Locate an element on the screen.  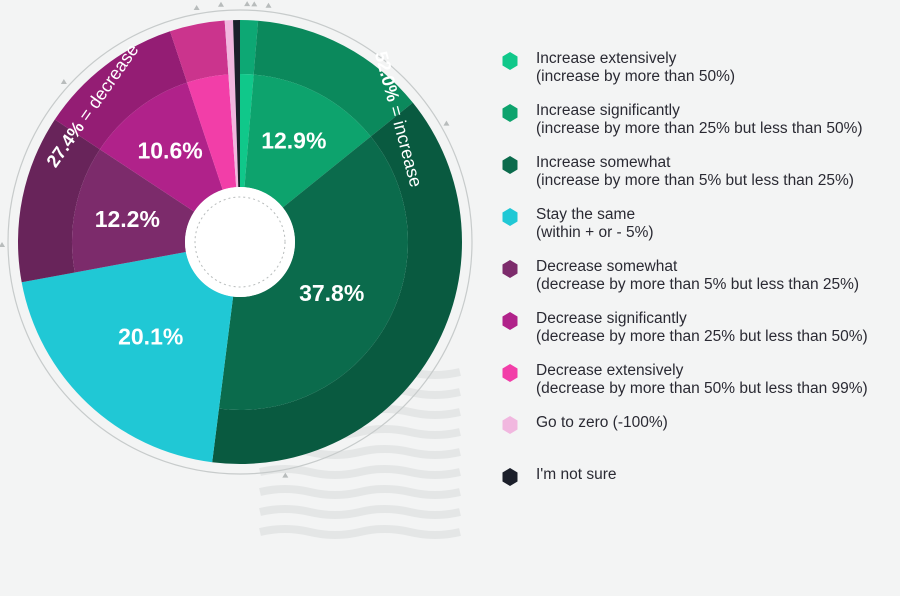
donut-hole is located at coordinates (240, 242).